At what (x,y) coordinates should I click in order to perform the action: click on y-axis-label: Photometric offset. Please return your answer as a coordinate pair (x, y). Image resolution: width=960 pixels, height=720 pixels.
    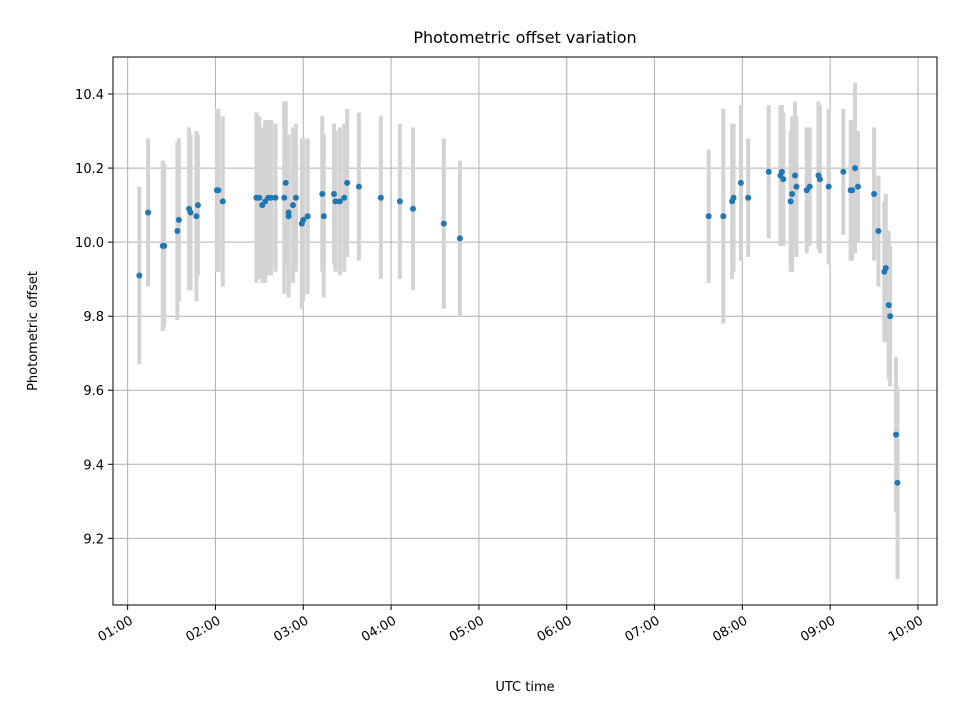
    Looking at the image, I should click on (33, 331).